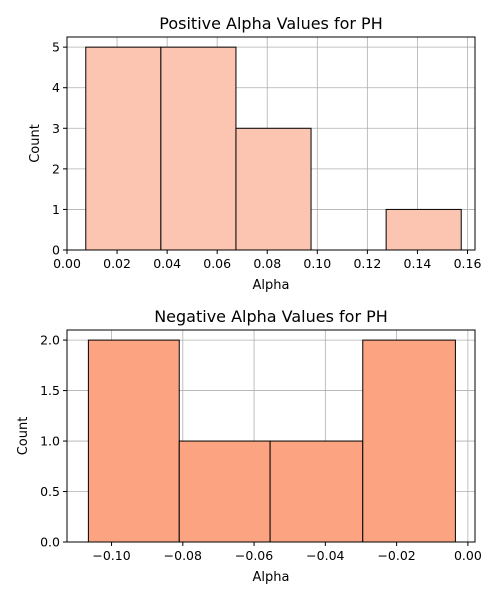 This screenshot has width=500, height=604. Describe the element at coordinates (50, 491) in the screenshot. I see `y-tick-label: 0.5` at that location.